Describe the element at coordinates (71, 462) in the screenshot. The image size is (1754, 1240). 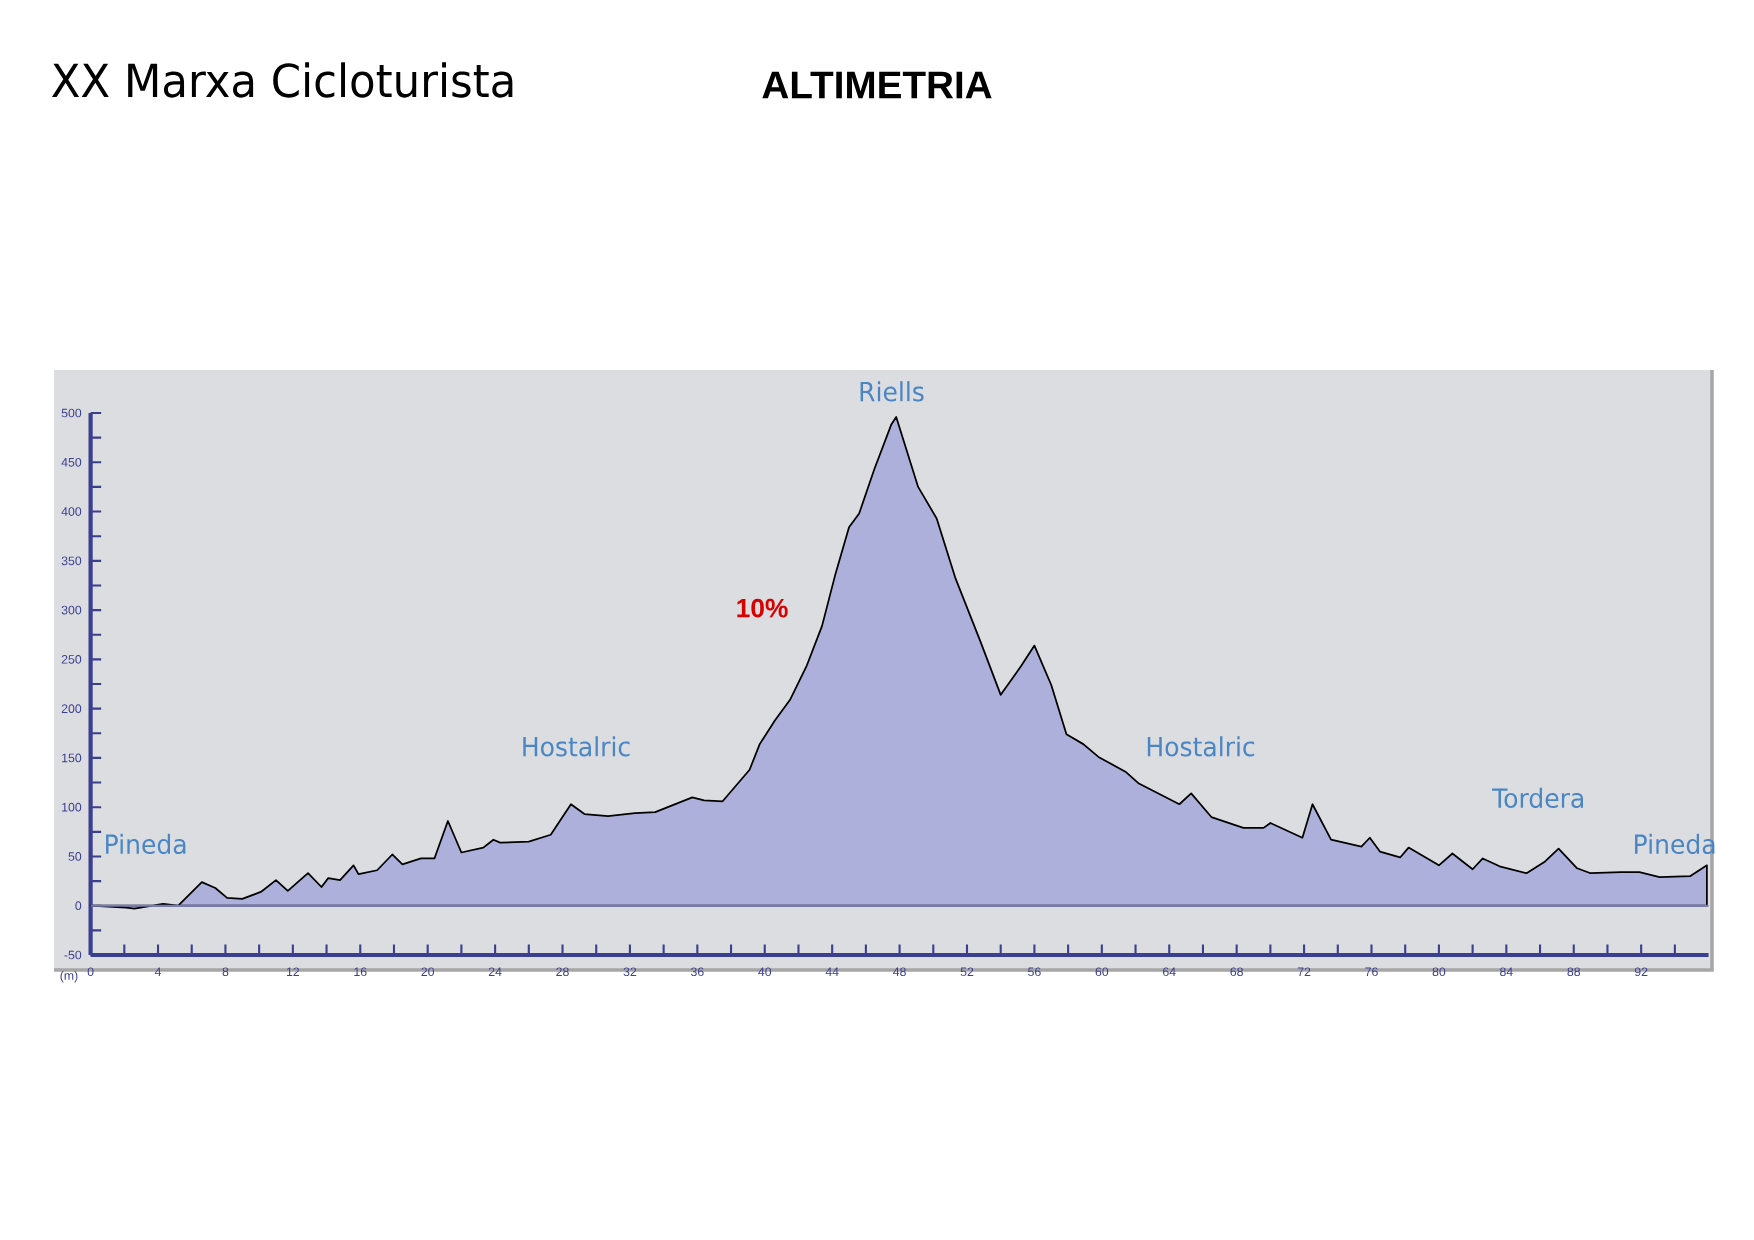
I see `y-tick-label: 450` at that location.